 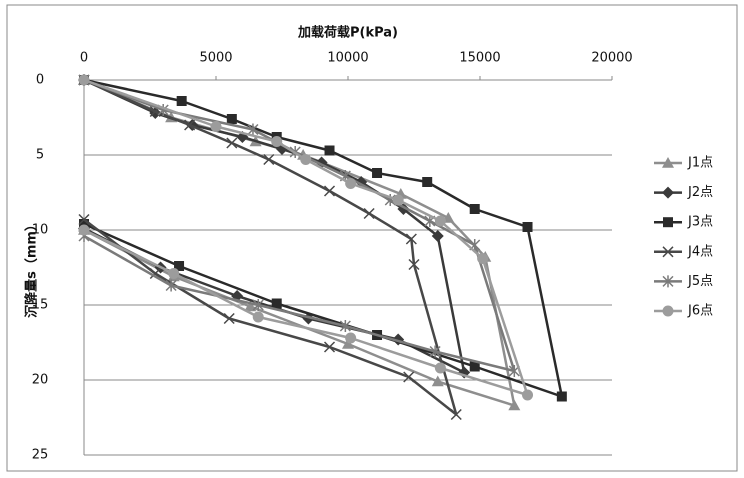 What do you see at coordinates (40, 80) in the screenshot?
I see `y-tick-label: 0` at bounding box center [40, 80].